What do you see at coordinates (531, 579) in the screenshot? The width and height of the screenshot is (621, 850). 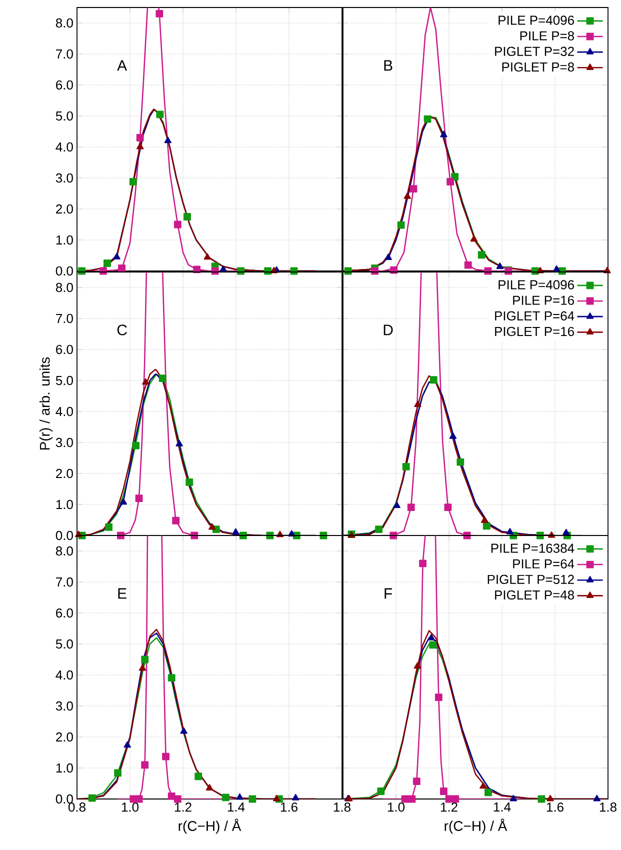 I see `legend-label: PIGLET P=512` at bounding box center [531, 579].